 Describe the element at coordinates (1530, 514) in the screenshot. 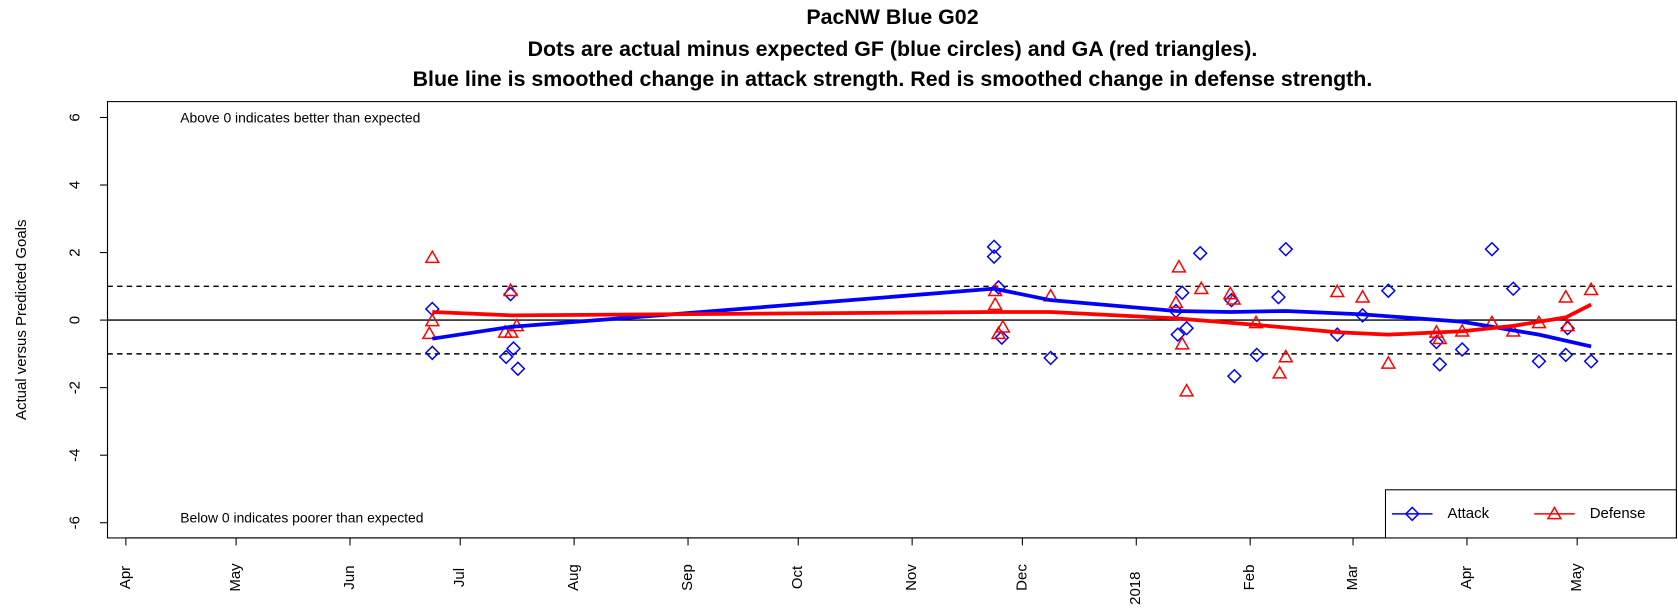

I see `legend-box` at that location.